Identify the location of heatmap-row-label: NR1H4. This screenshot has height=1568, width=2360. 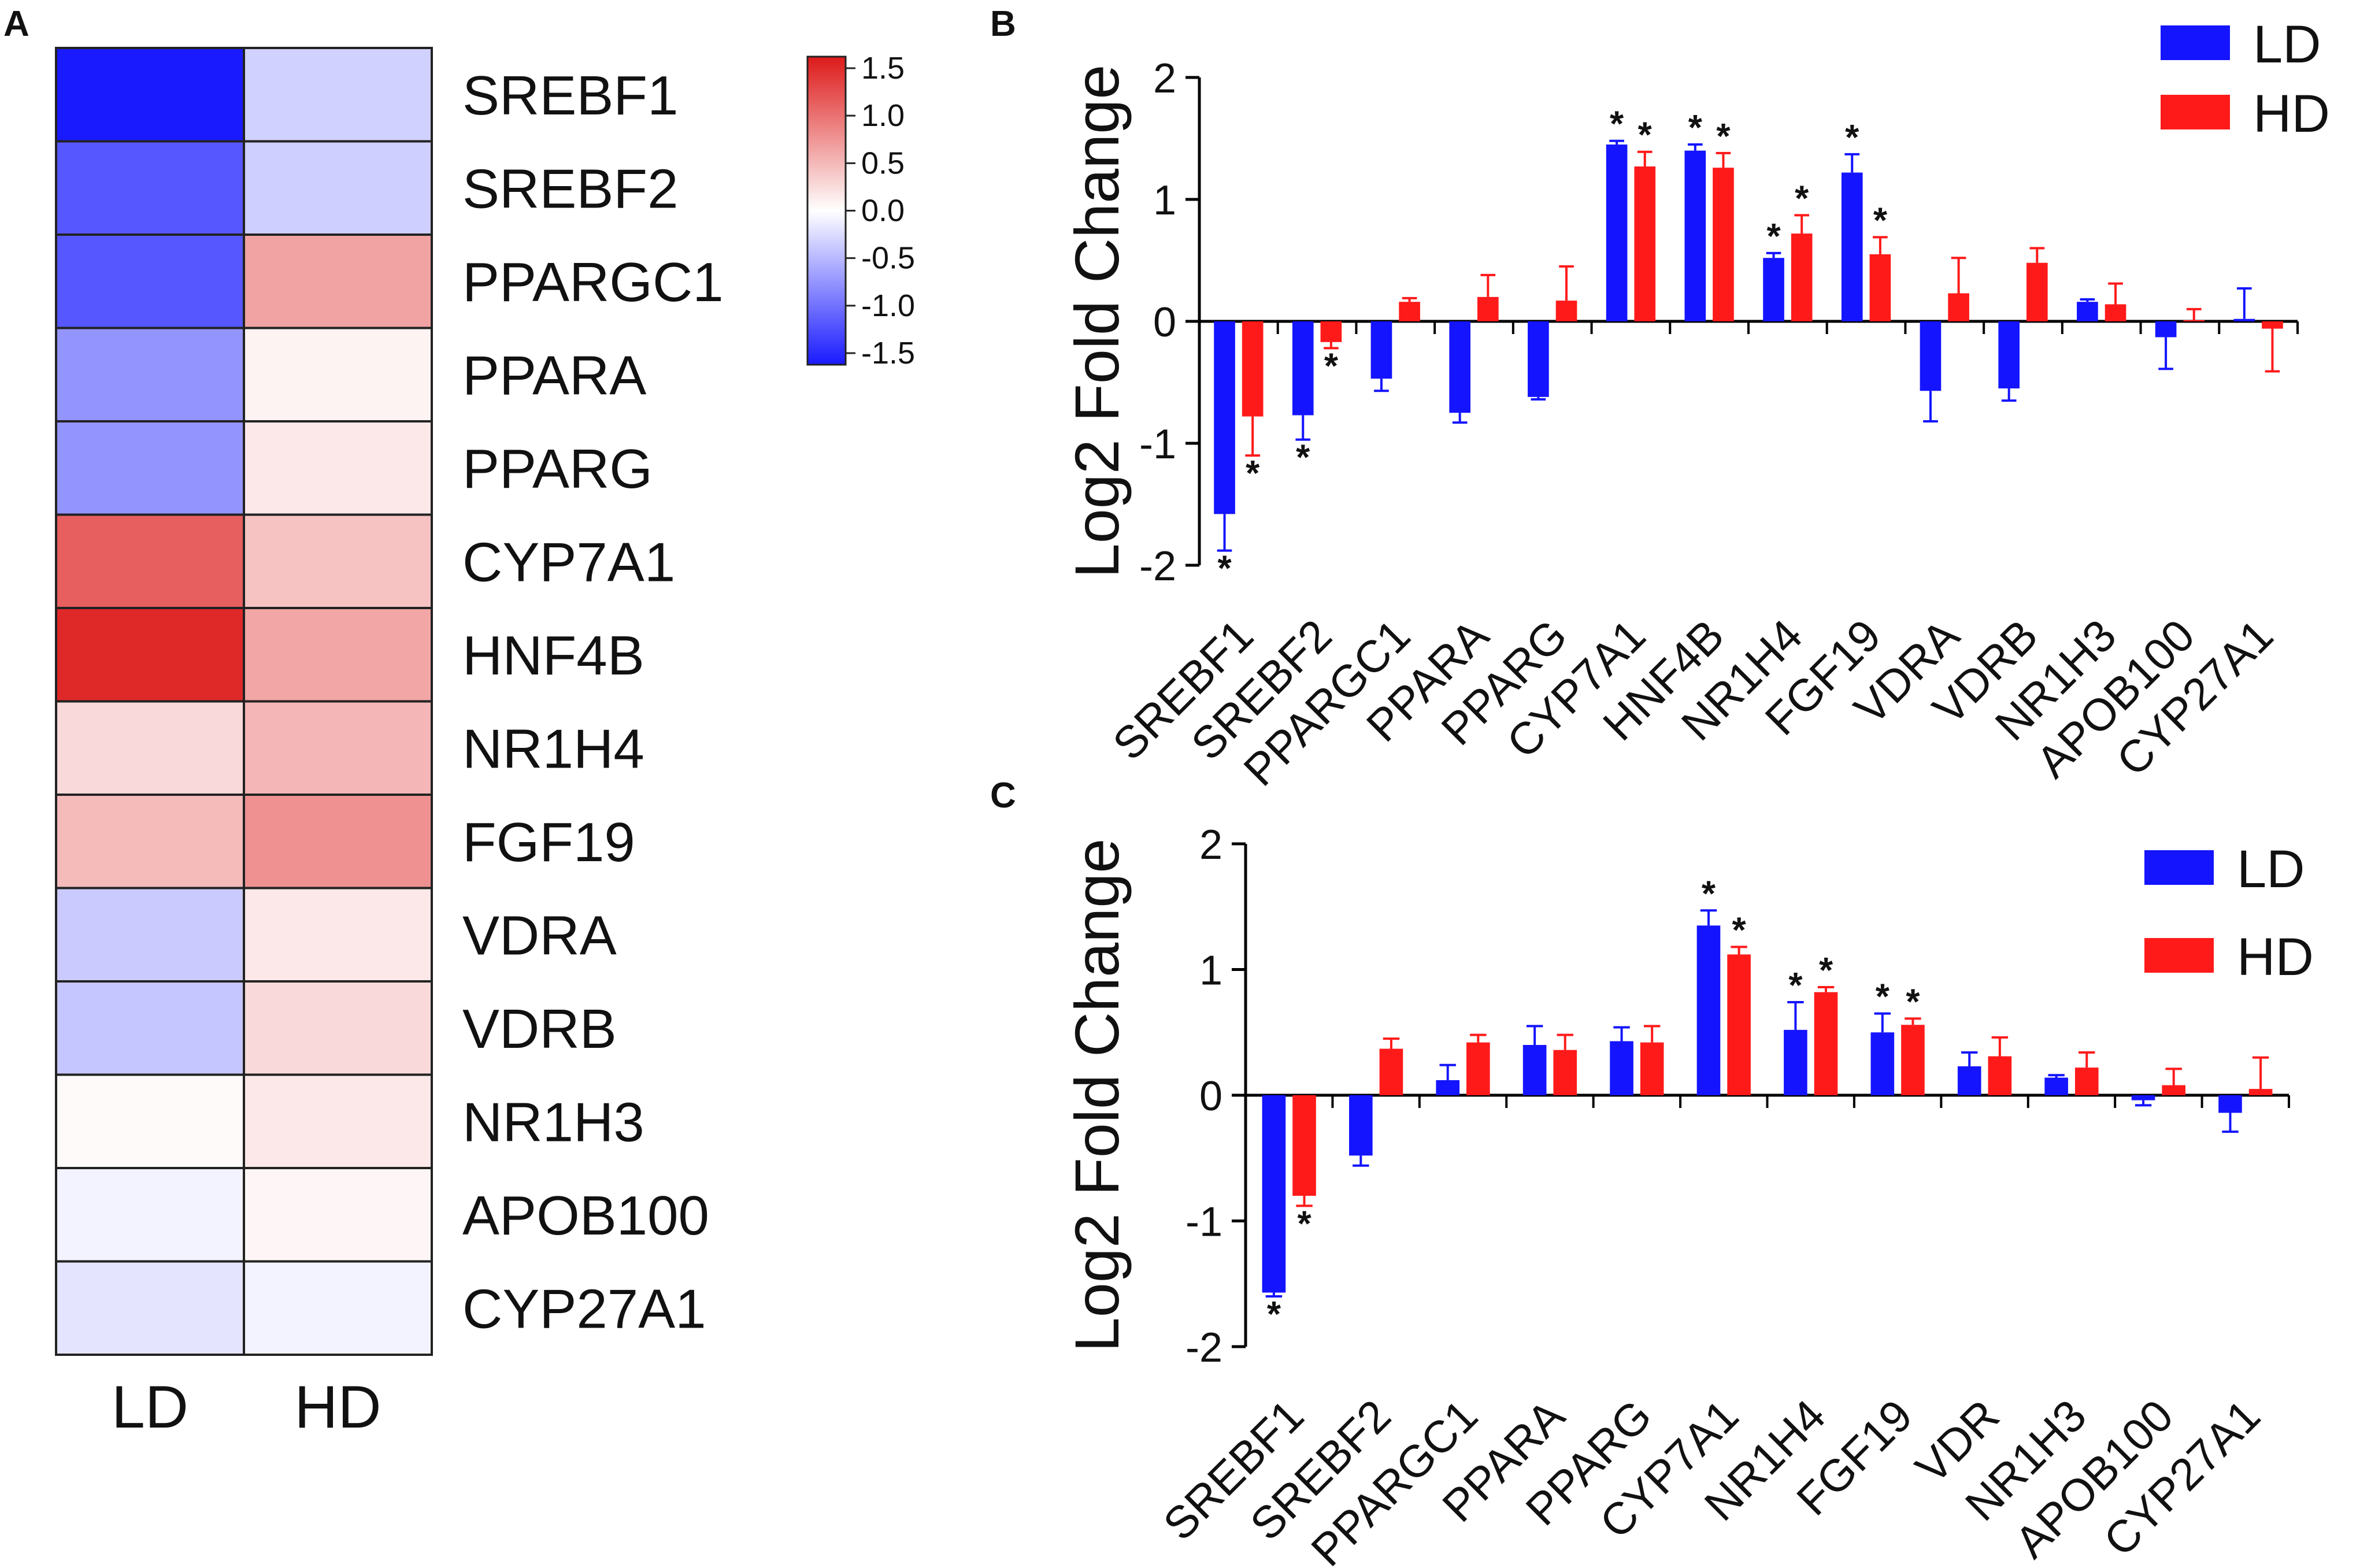
(553, 749).